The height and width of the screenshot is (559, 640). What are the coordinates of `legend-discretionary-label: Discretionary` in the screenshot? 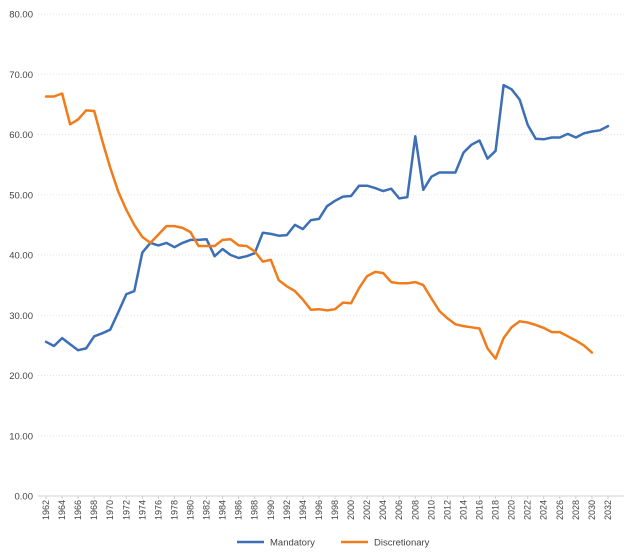 It's located at (402, 543).